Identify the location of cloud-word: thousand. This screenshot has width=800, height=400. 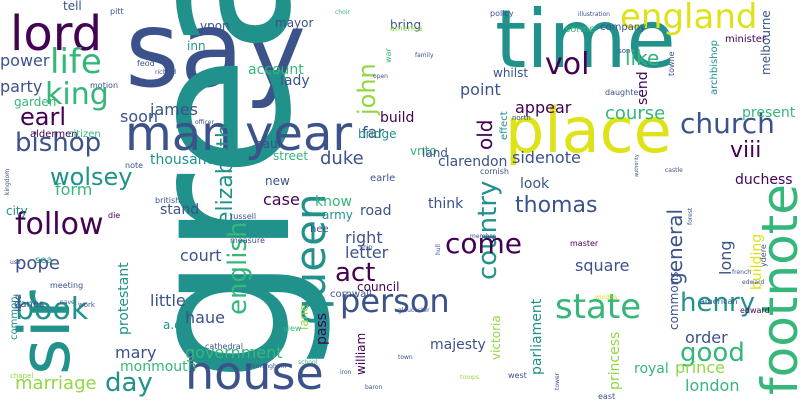
(183, 160).